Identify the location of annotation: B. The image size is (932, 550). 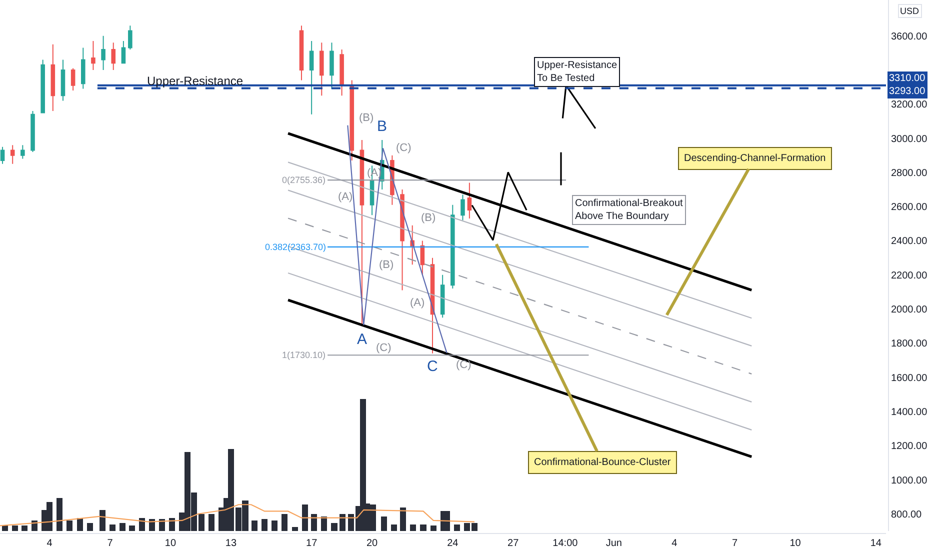
(382, 126).